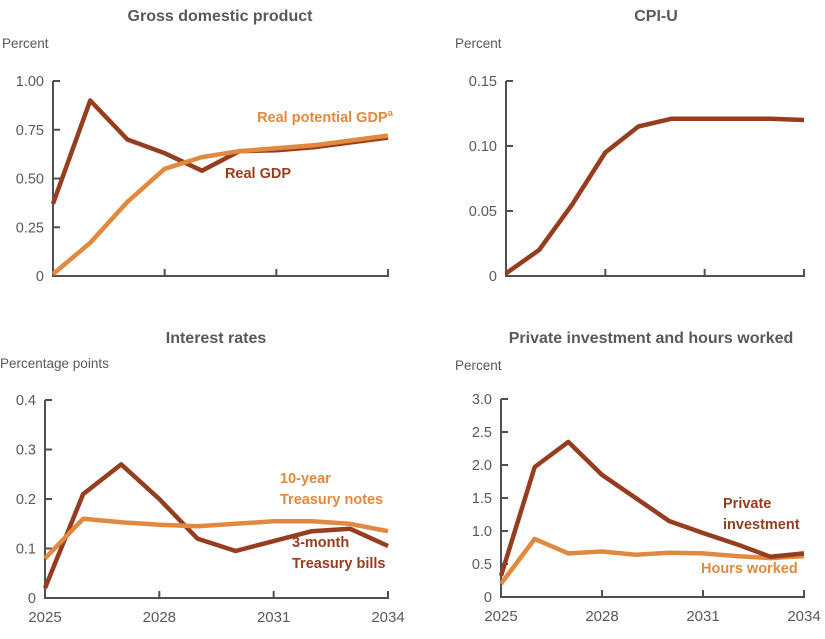 The height and width of the screenshot is (639, 825). I want to click on axes-cpi, so click(655, 179).